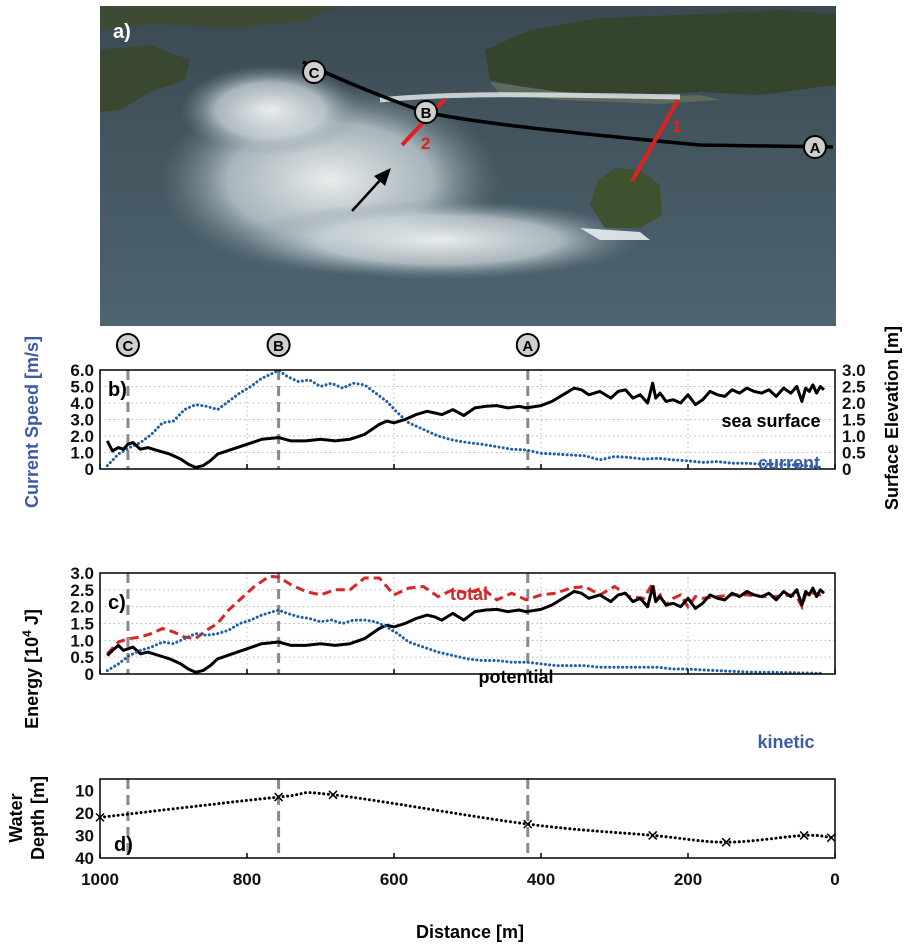 The image size is (917, 947). Describe the element at coordinates (440, 240) in the screenshot. I see `foam-lower` at that location.